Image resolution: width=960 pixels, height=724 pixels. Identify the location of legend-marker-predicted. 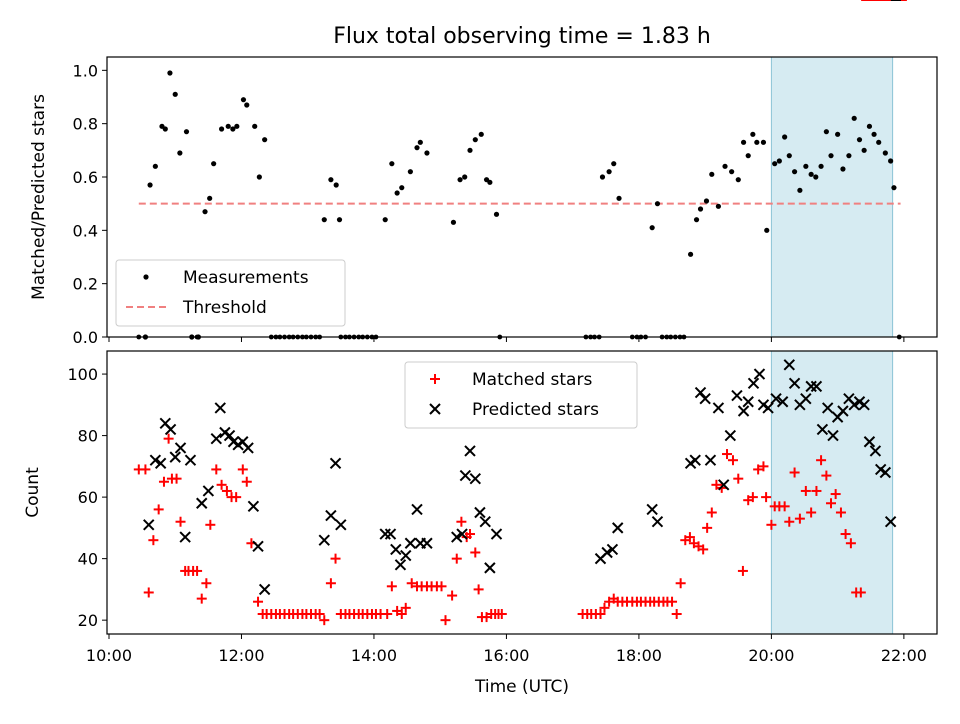
(435, 409).